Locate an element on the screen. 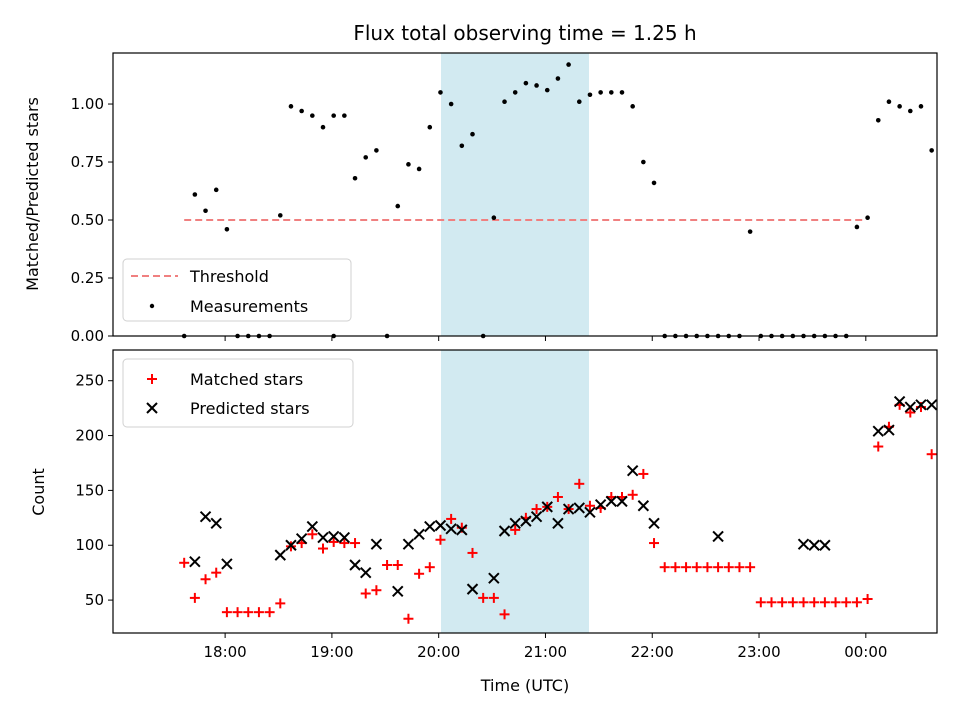 The width and height of the screenshot is (960, 720). counts-legend-box is located at coordinates (238, 393).